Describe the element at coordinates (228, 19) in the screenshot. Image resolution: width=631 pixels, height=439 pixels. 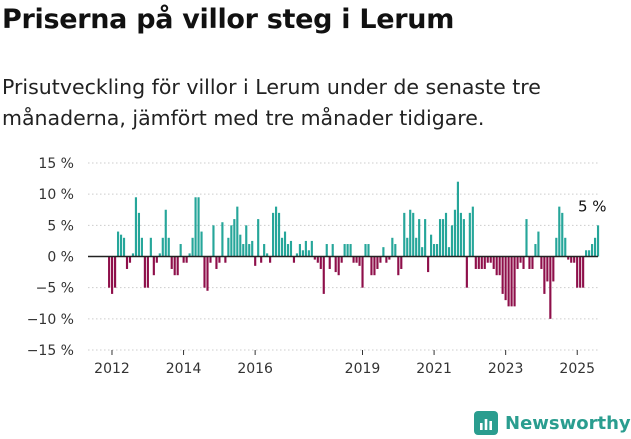
I see `chart-title: Priserna på villor steg i Lerum` at that location.